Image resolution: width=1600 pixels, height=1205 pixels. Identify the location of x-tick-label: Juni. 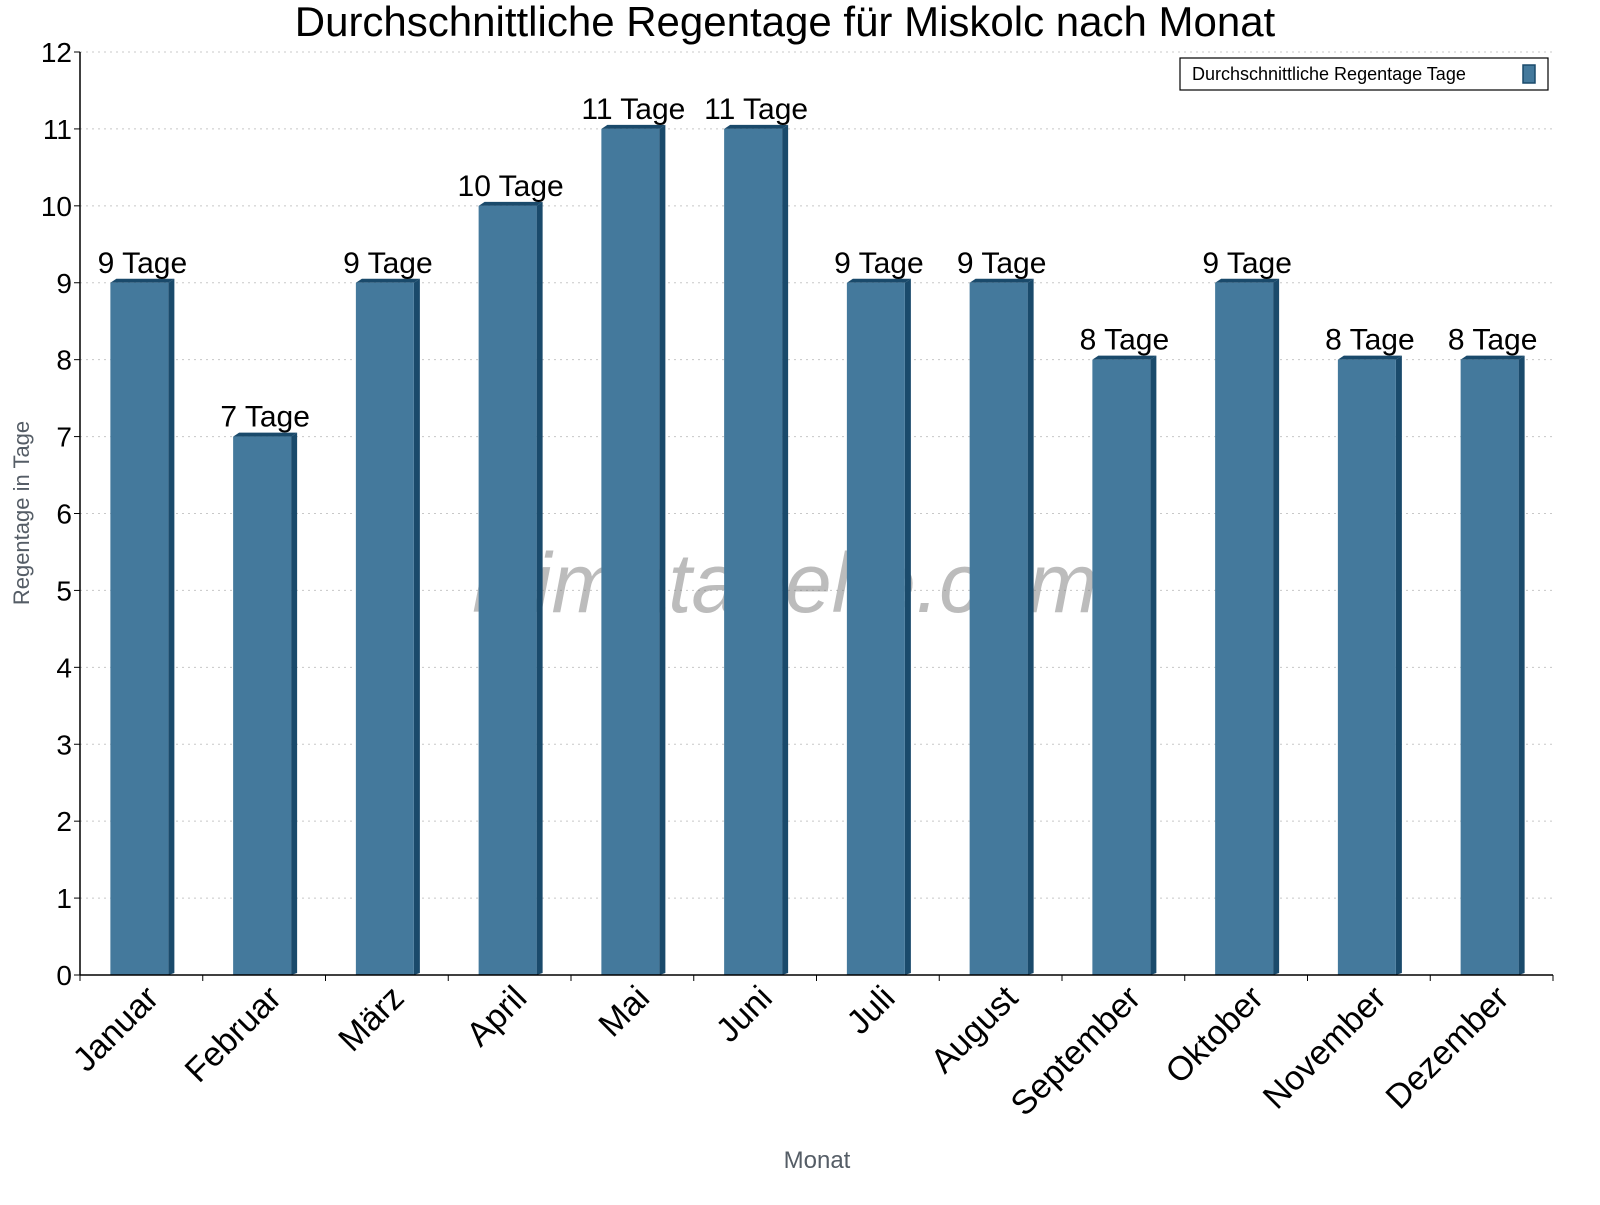
(744, 1014).